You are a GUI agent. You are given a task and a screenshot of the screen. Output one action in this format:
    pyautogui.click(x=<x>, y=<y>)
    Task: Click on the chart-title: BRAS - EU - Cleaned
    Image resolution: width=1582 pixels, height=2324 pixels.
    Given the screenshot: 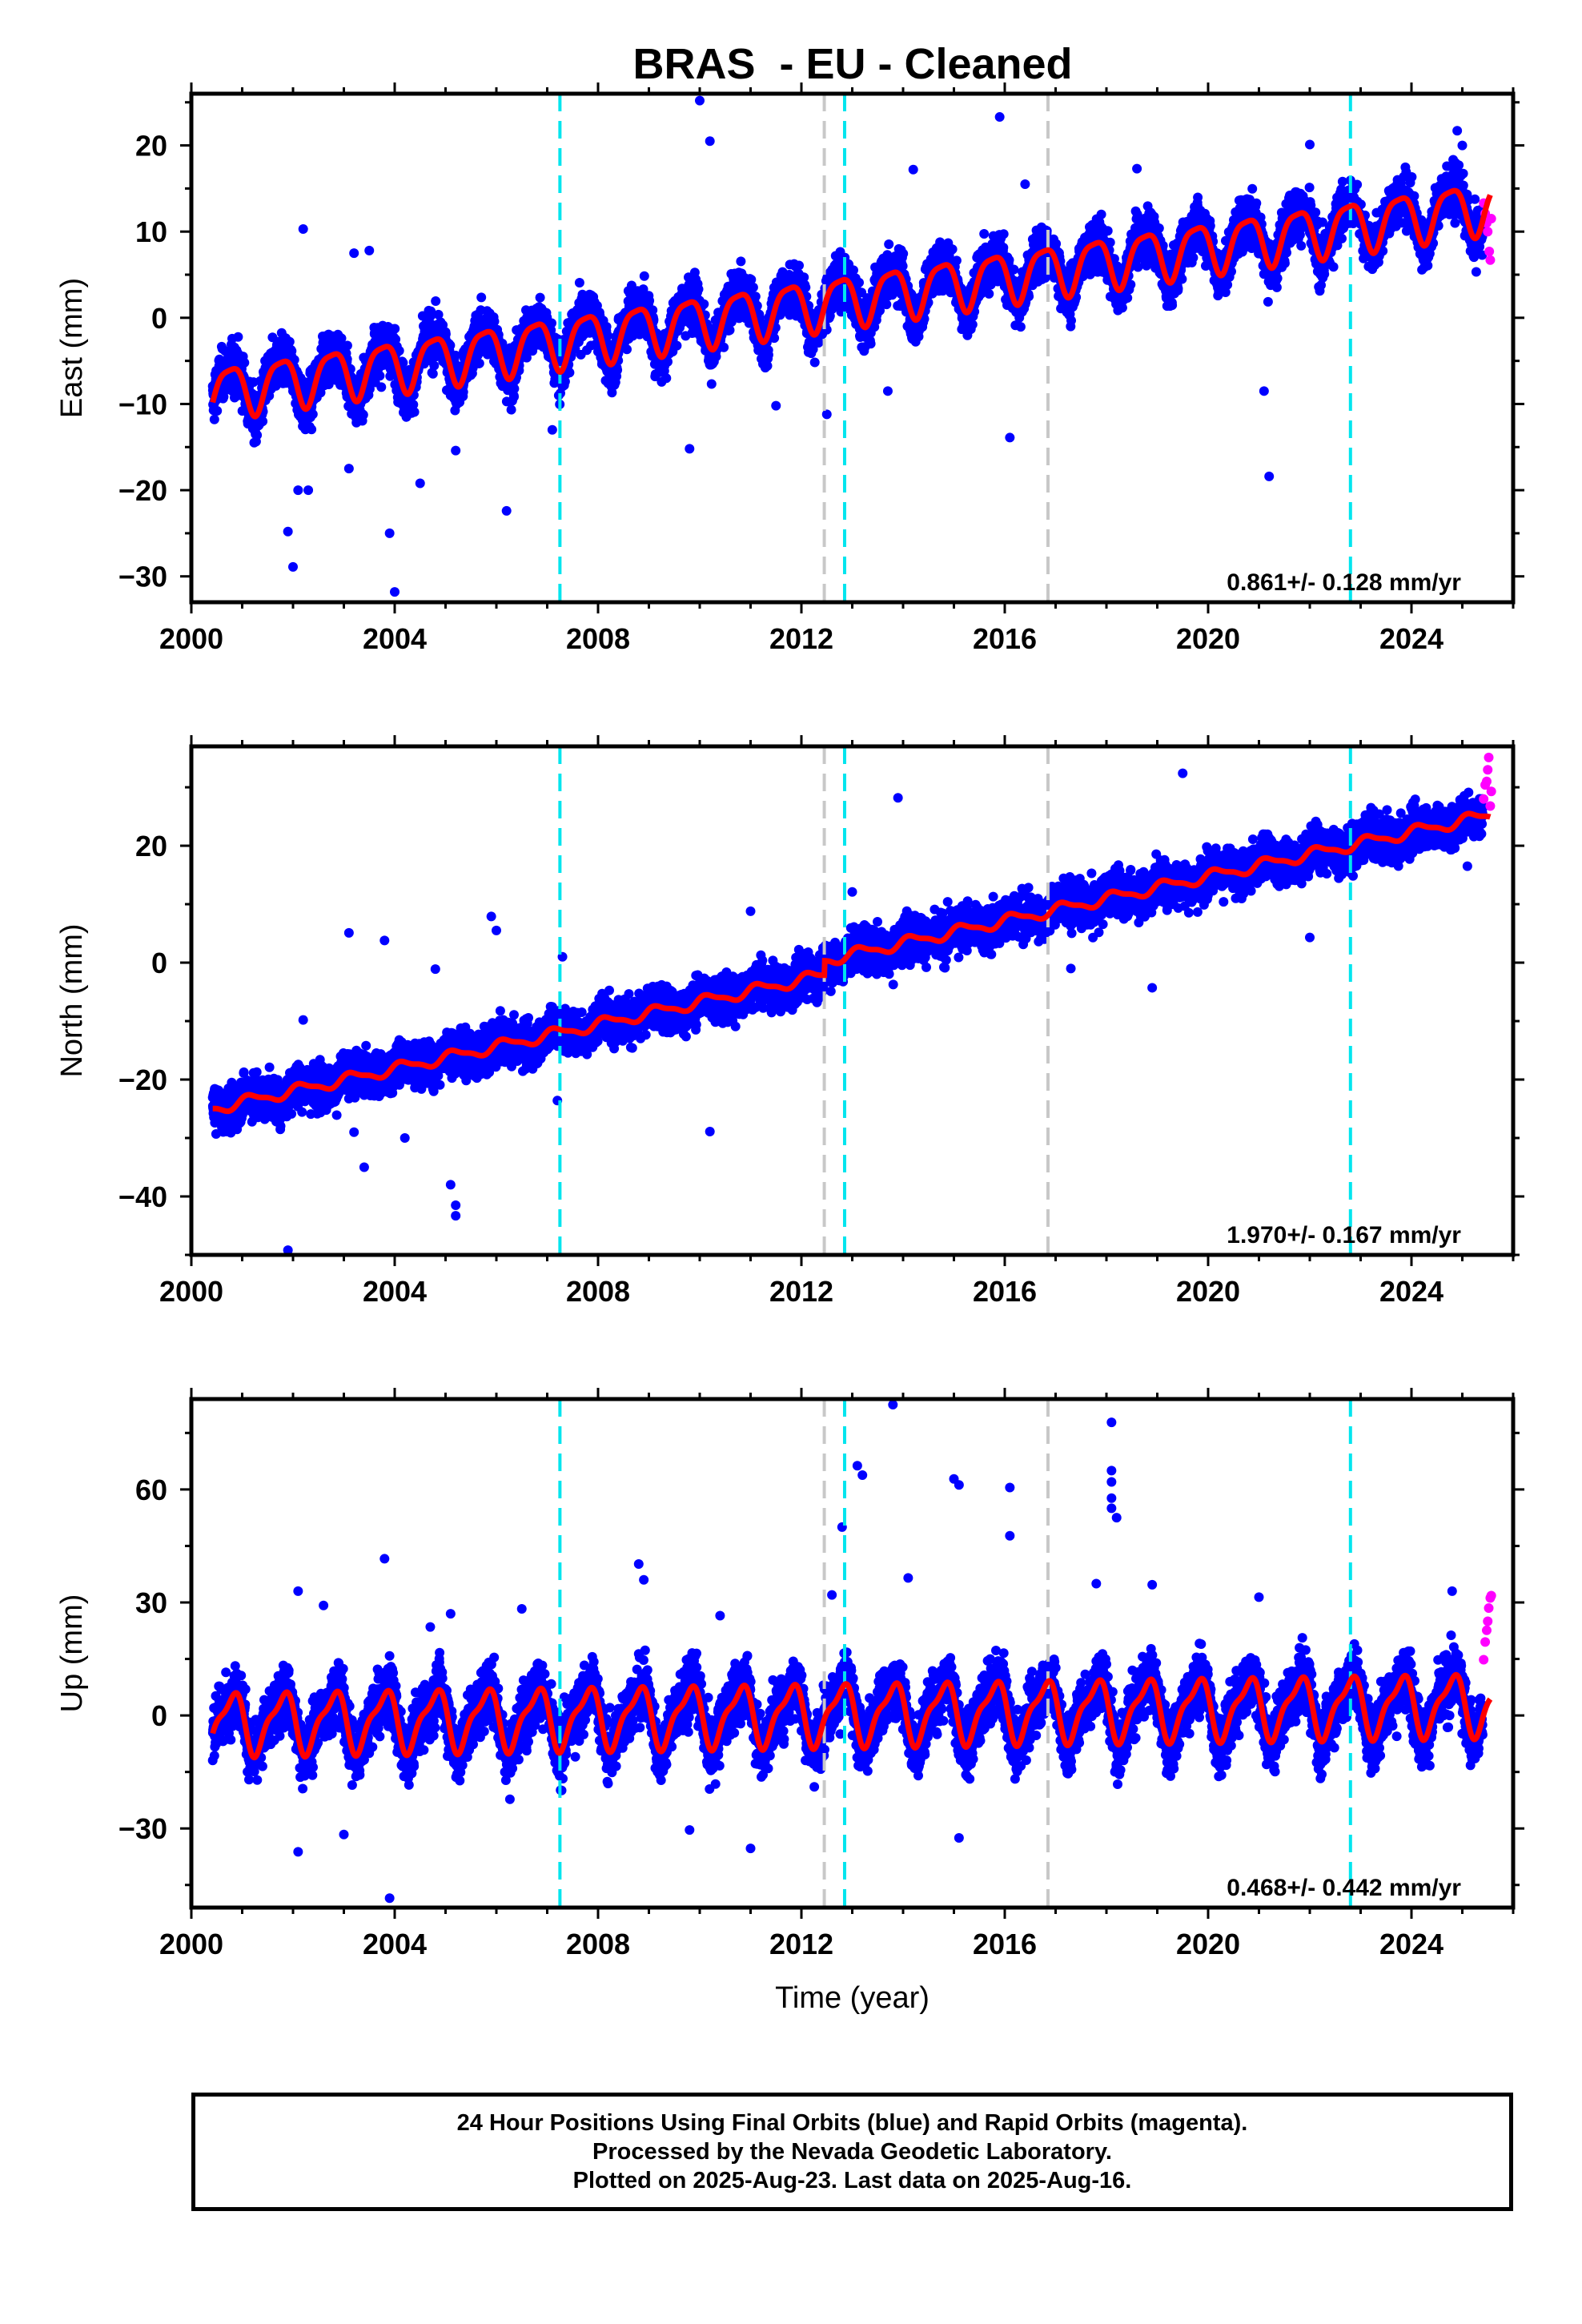 What is the action you would take?
    pyautogui.click(x=852, y=64)
    